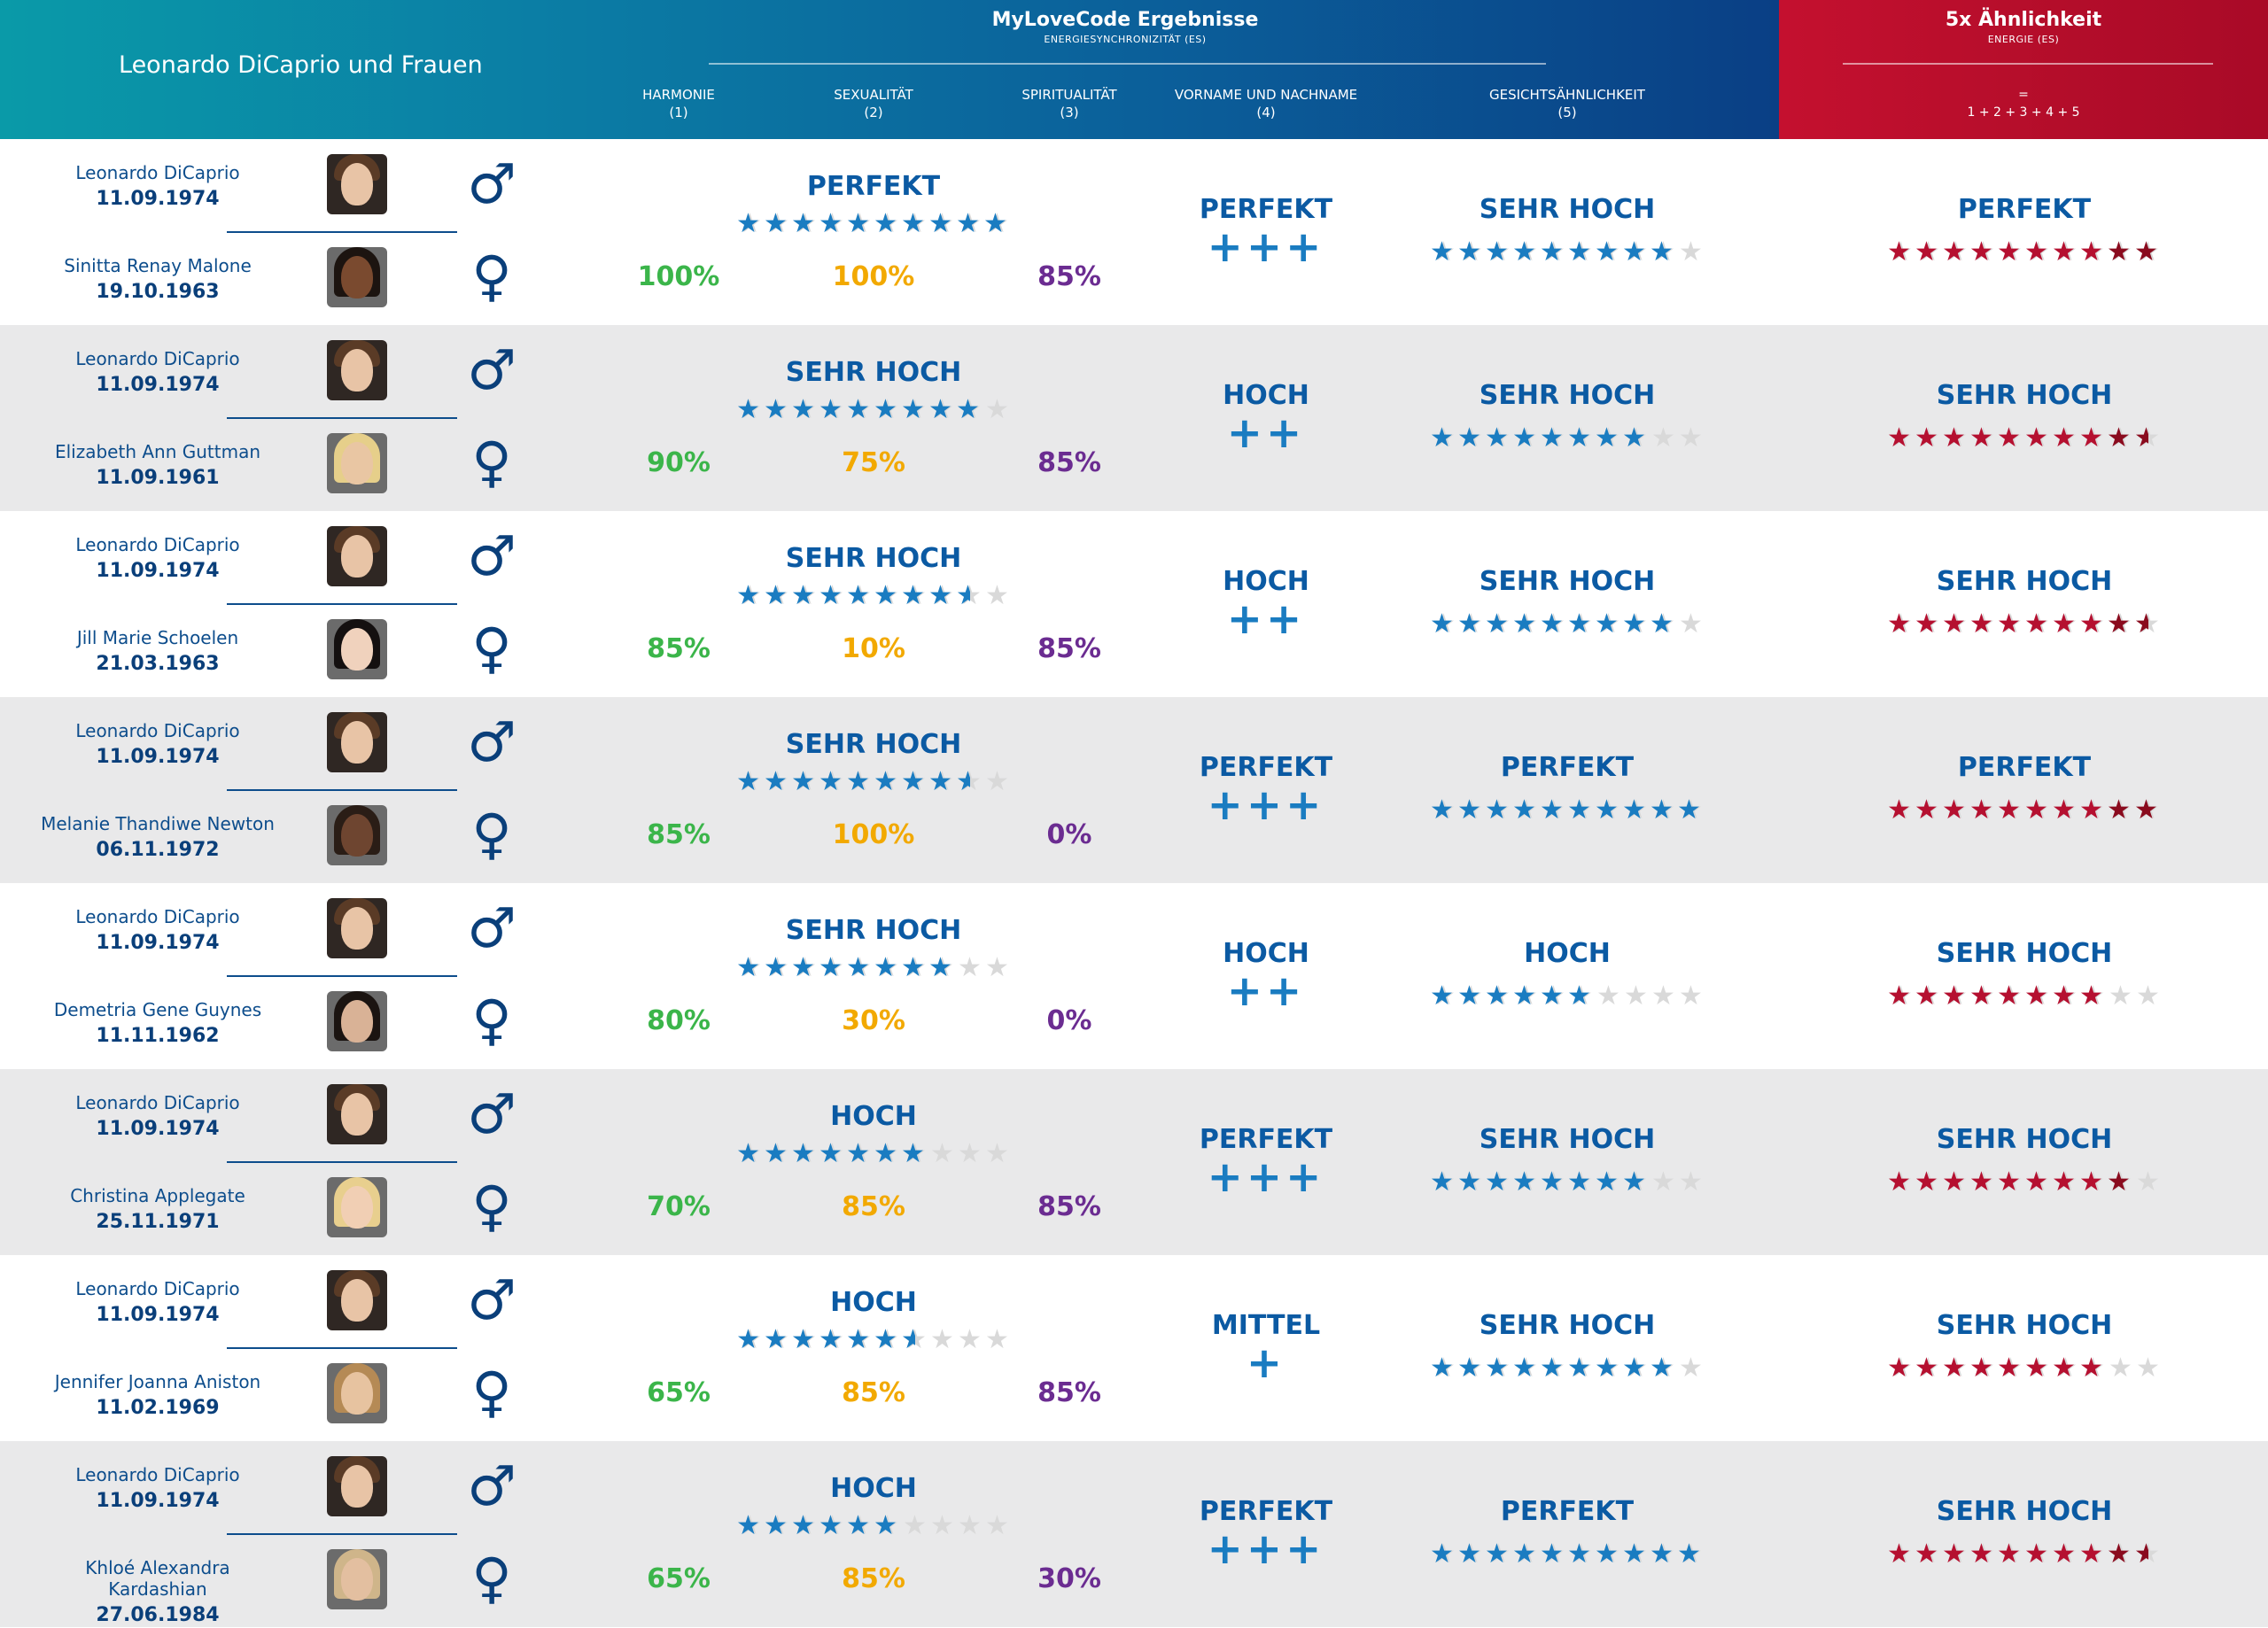  What do you see at coordinates (1069, 112) in the screenshot?
I see `column-header-number: (3)` at bounding box center [1069, 112].